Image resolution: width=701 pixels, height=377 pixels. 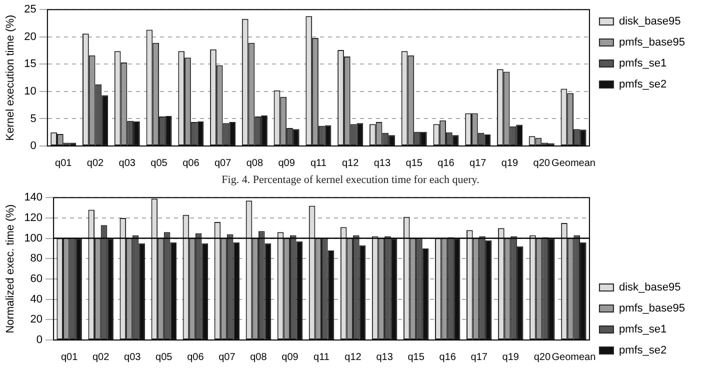 I want to click on y-tick-label: 120, so click(x=33, y=218).